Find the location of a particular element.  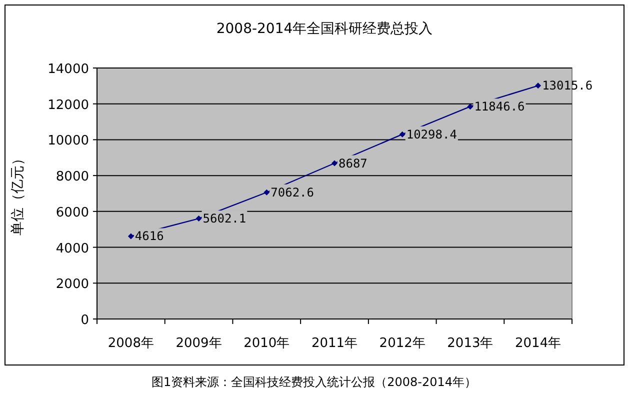

data-label: 5602.1 is located at coordinates (224, 219).